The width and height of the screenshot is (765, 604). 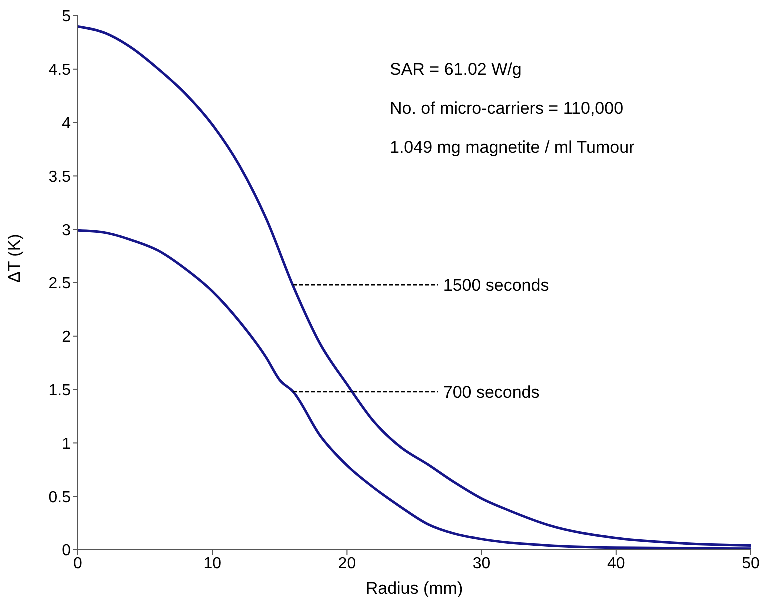 What do you see at coordinates (60, 284) in the screenshot?
I see `y-tick-label: 2.5` at bounding box center [60, 284].